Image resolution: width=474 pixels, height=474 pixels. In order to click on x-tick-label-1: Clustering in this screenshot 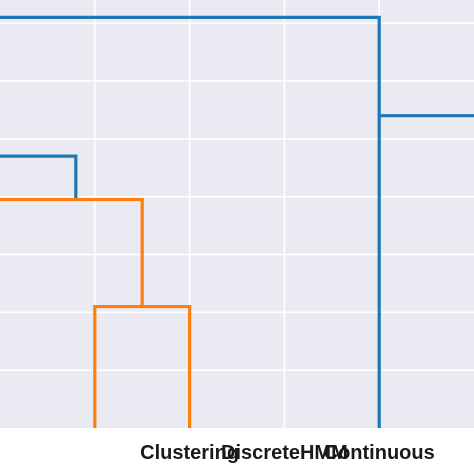, I will do `click(189, 453)`.